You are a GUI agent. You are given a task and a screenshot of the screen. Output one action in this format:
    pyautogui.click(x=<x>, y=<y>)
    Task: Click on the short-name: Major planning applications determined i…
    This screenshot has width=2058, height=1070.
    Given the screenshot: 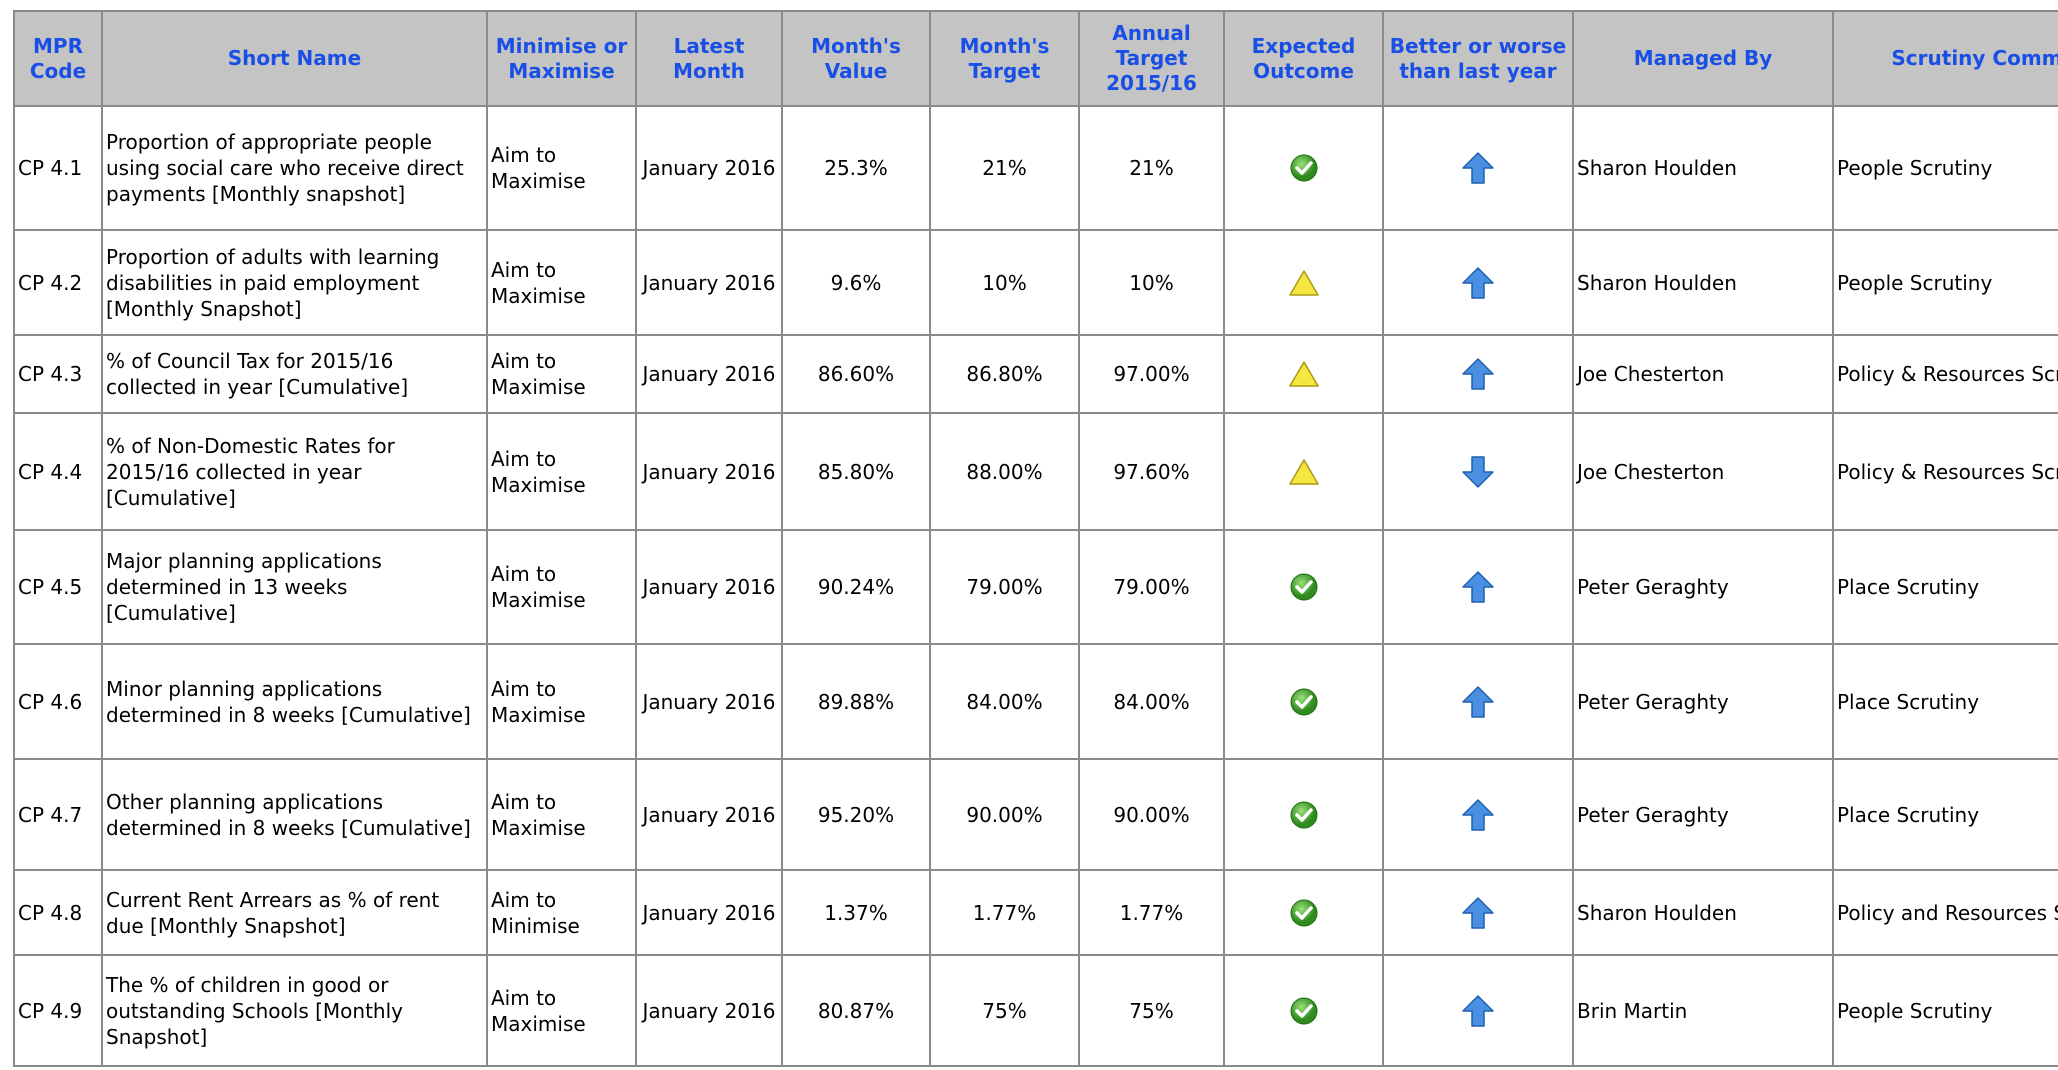 What is the action you would take?
    pyautogui.click(x=294, y=587)
    